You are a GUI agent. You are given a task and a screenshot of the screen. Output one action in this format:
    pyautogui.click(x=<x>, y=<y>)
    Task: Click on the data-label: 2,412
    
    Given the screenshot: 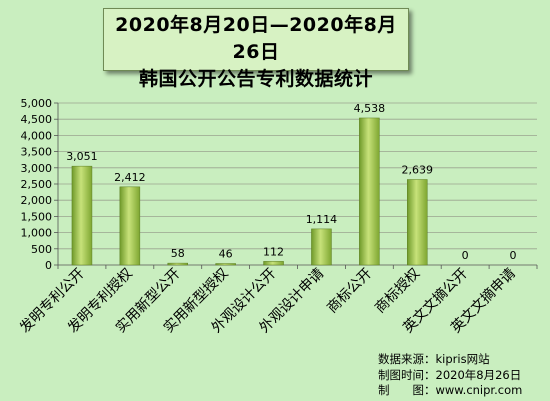 What is the action you would take?
    pyautogui.click(x=130, y=177)
    